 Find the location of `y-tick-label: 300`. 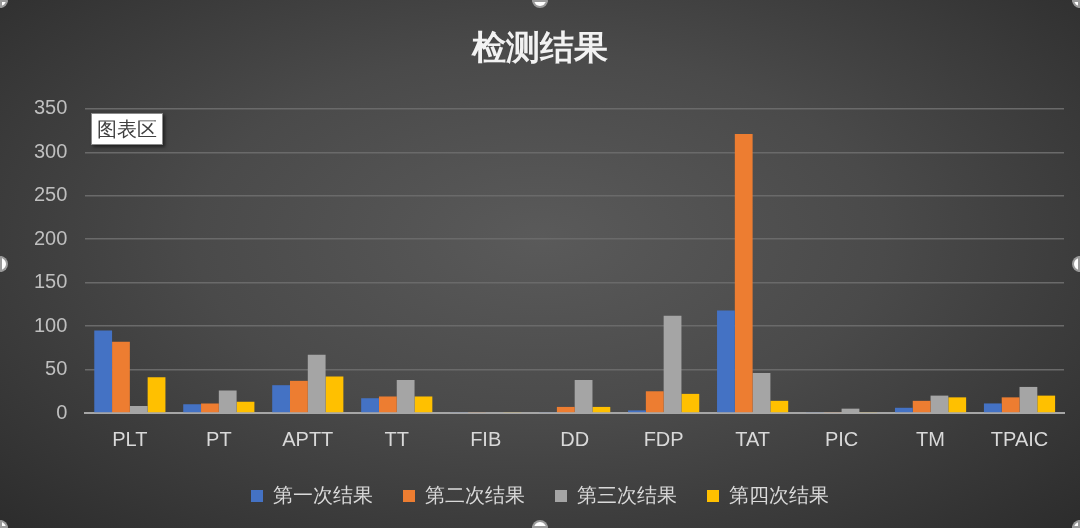

y-tick-label: 300 is located at coordinates (50, 150).